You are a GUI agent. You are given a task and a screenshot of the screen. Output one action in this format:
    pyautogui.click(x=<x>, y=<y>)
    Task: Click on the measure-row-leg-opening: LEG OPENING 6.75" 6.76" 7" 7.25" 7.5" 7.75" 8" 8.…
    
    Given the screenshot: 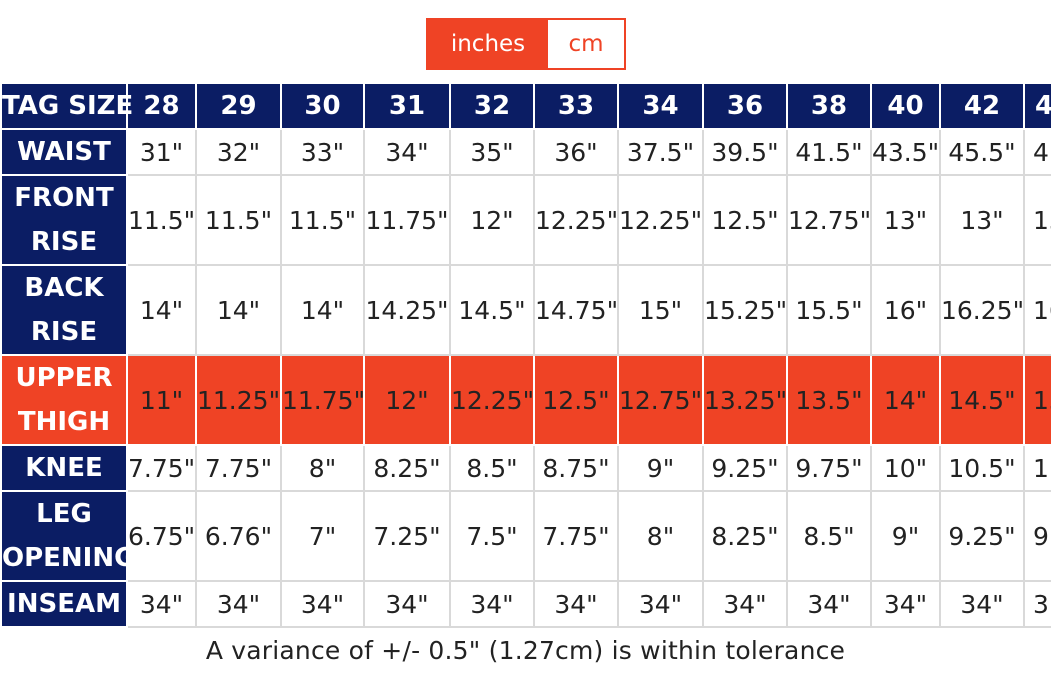 What is the action you would take?
    pyautogui.click(x=525, y=536)
    